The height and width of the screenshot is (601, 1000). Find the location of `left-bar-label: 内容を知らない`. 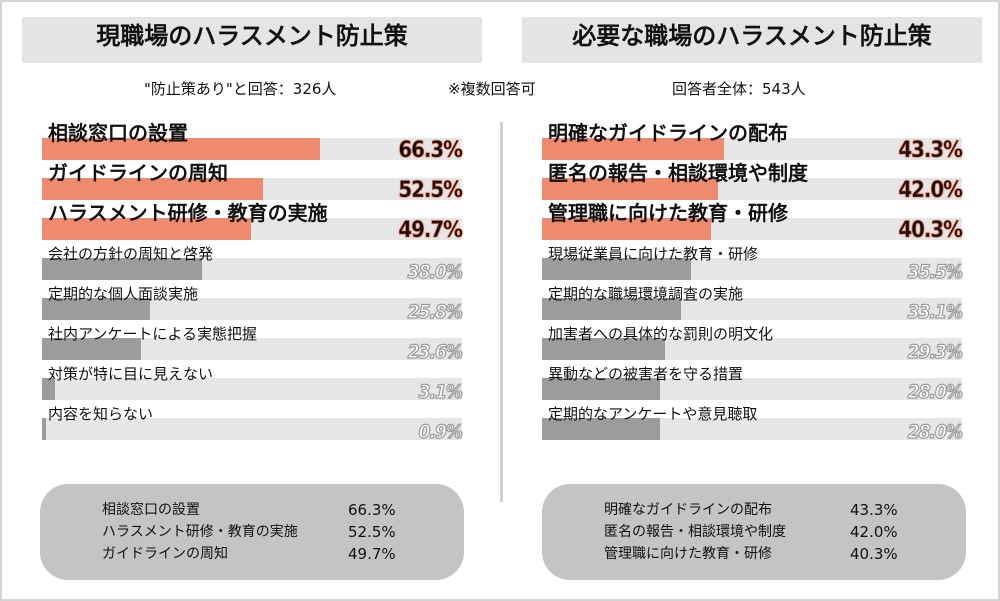

left-bar-label: 内容を知らない is located at coordinates (101, 414).